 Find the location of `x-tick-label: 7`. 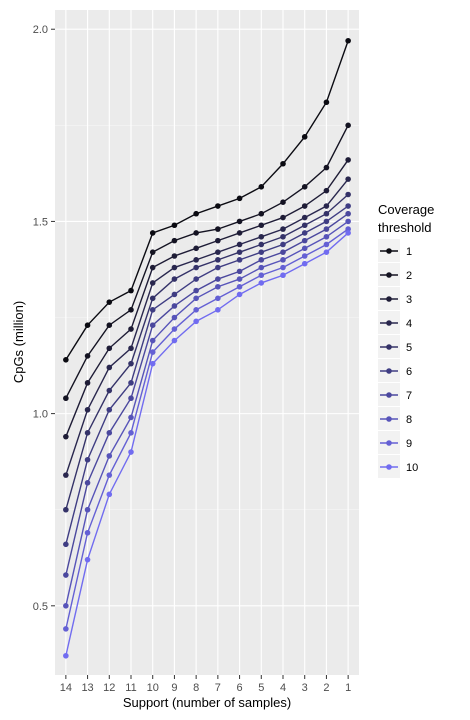

x-tick-label: 7 is located at coordinates (218, 688).